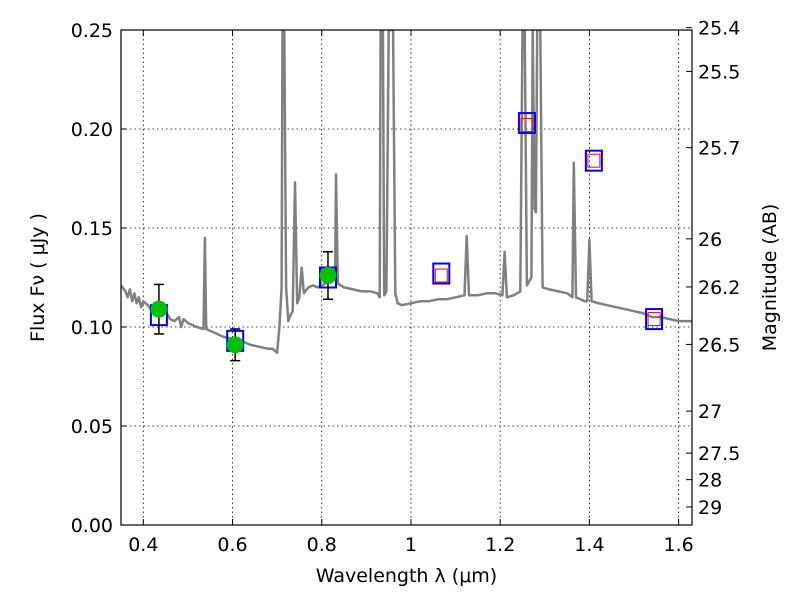 Image resolution: width=800 pixels, height=600 pixels. Describe the element at coordinates (770, 278) in the screenshot. I see `y2-axis-label: Magnitude (AB)` at that location.